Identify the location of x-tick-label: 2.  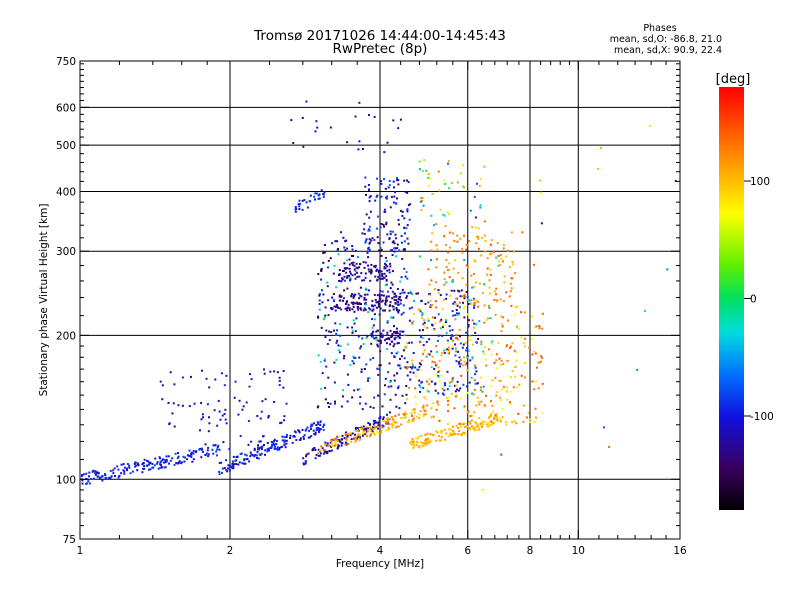
(230, 551).